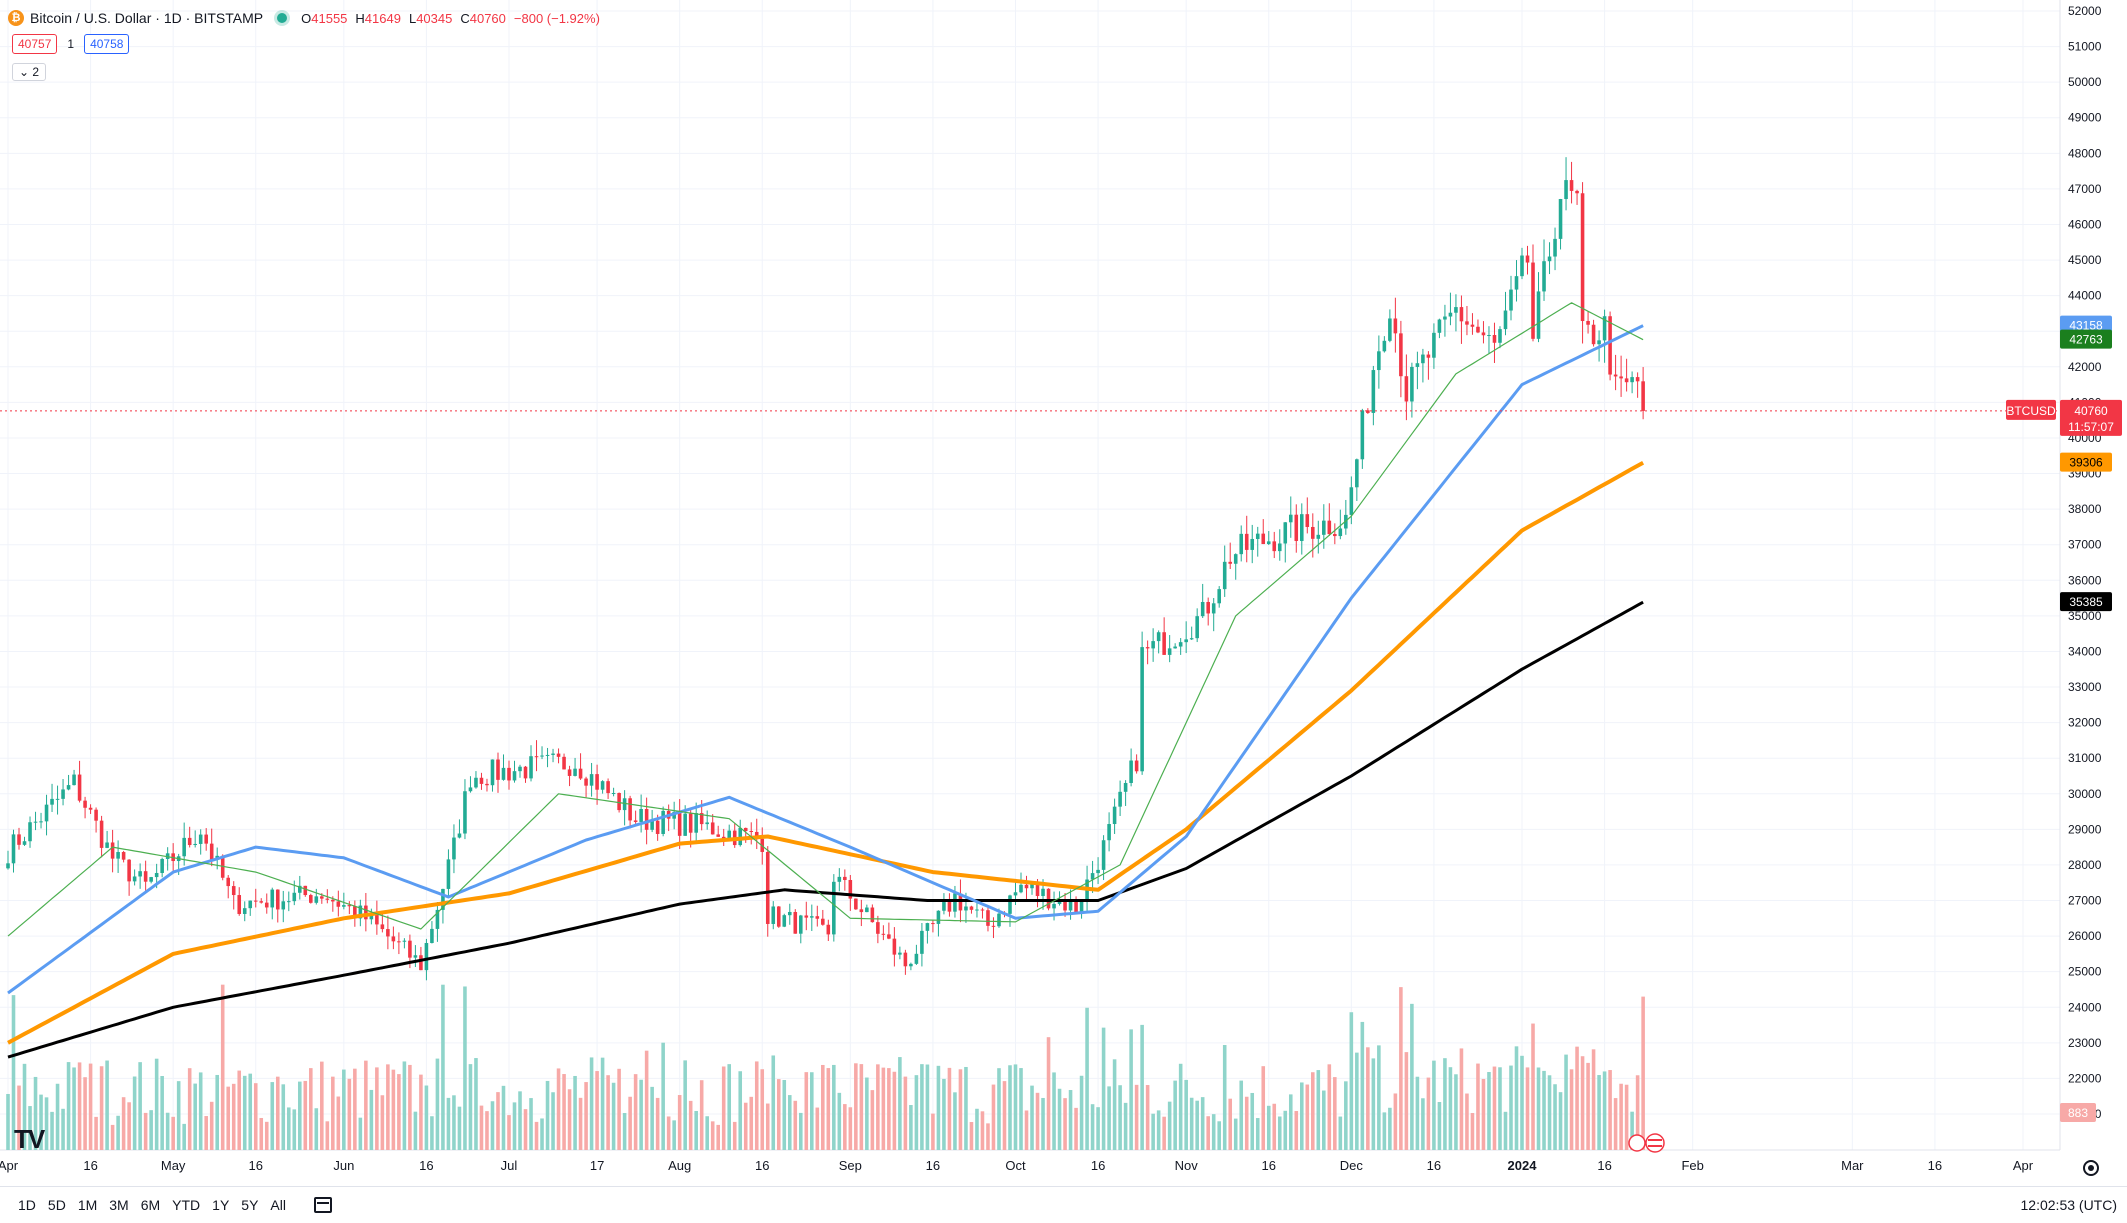  What do you see at coordinates (90, 1165) in the screenshot?
I see `x-tick-label: 16` at bounding box center [90, 1165].